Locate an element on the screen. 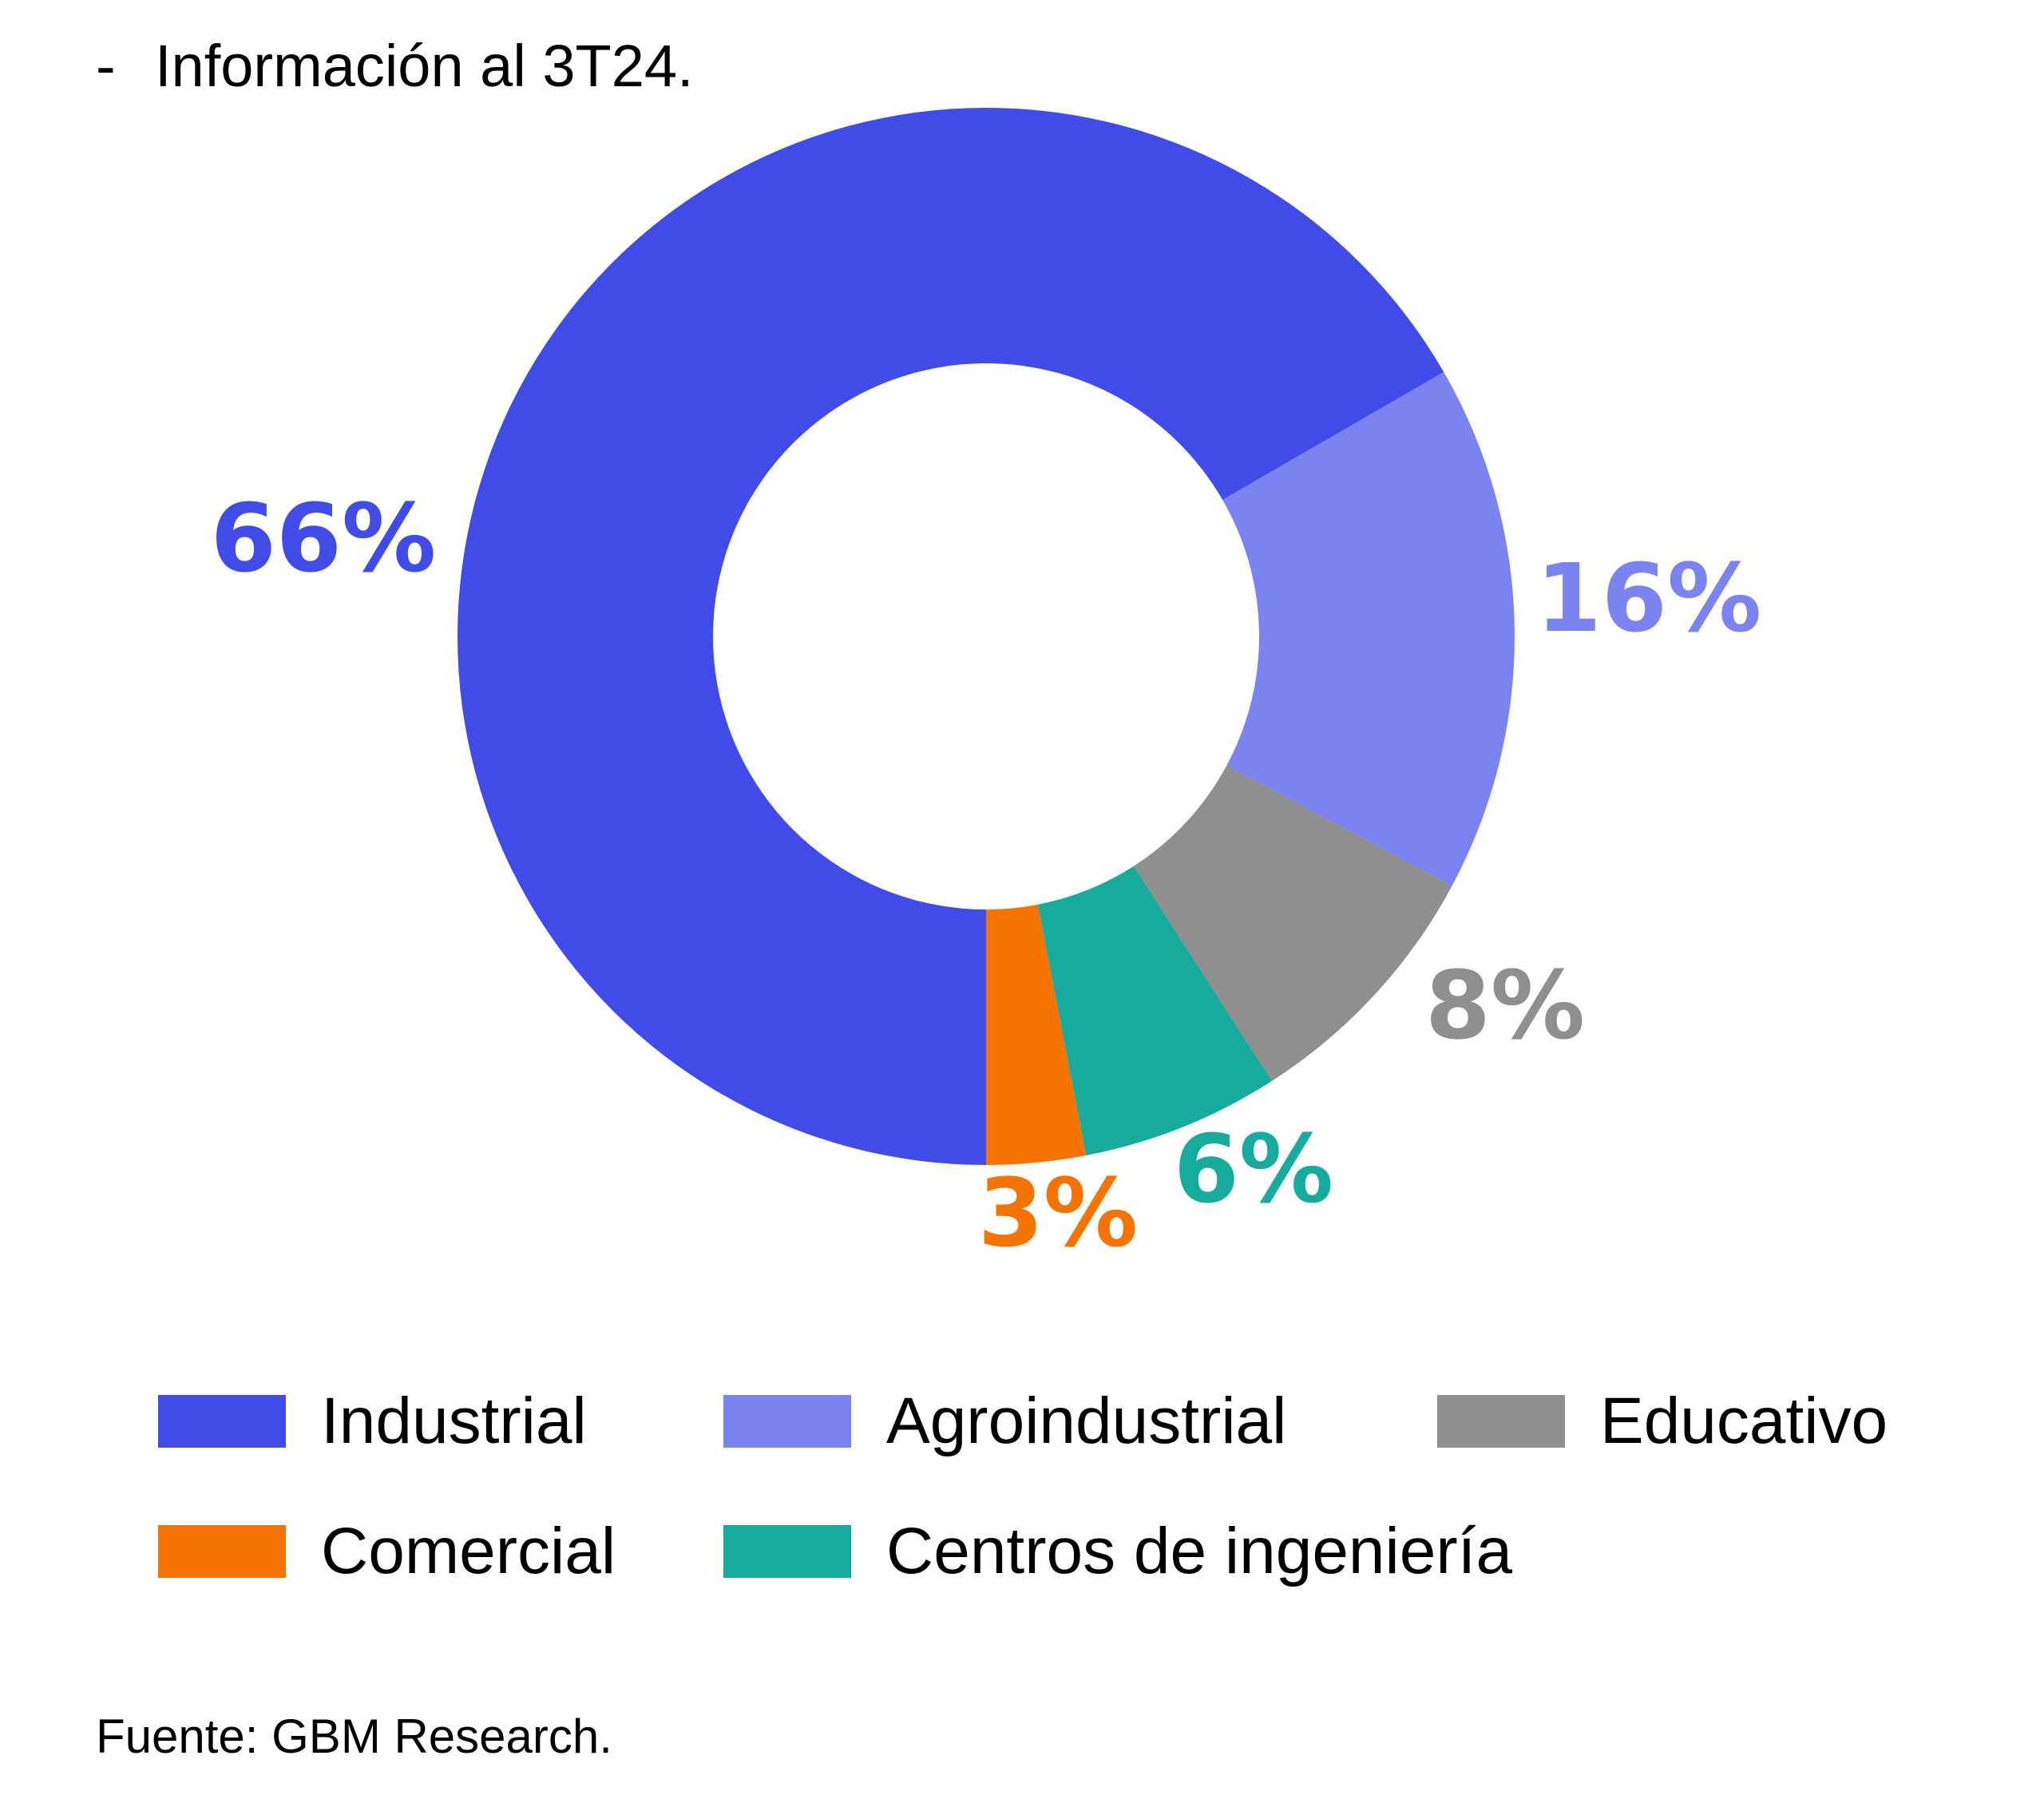 This screenshot has width=2044, height=1803. legend-swatch-industrial is located at coordinates (222, 1421).